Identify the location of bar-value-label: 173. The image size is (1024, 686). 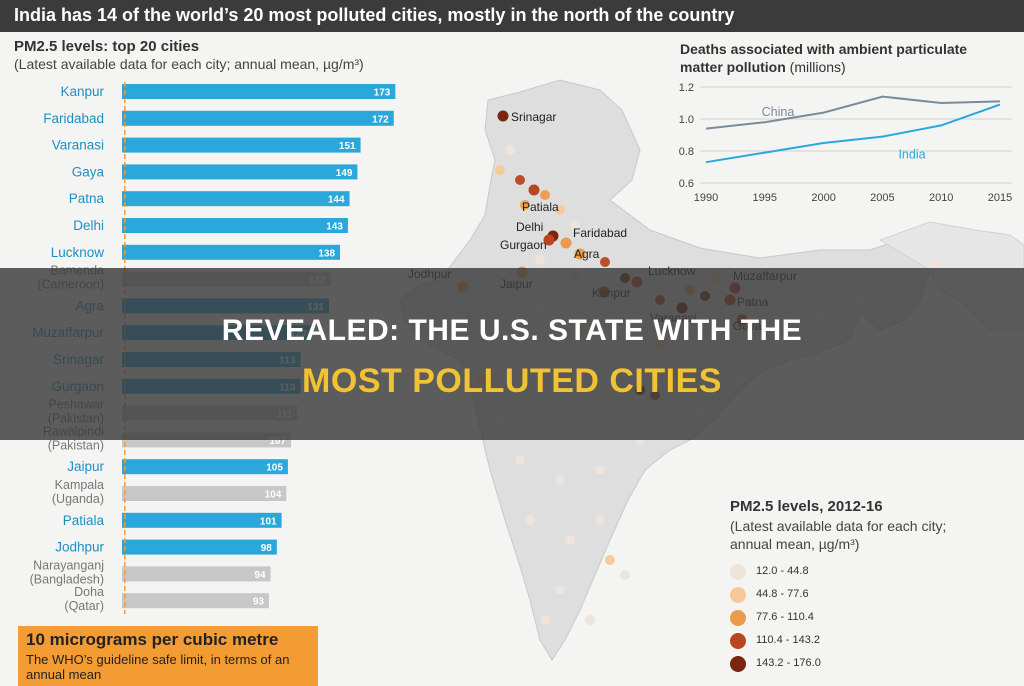
(382, 93).